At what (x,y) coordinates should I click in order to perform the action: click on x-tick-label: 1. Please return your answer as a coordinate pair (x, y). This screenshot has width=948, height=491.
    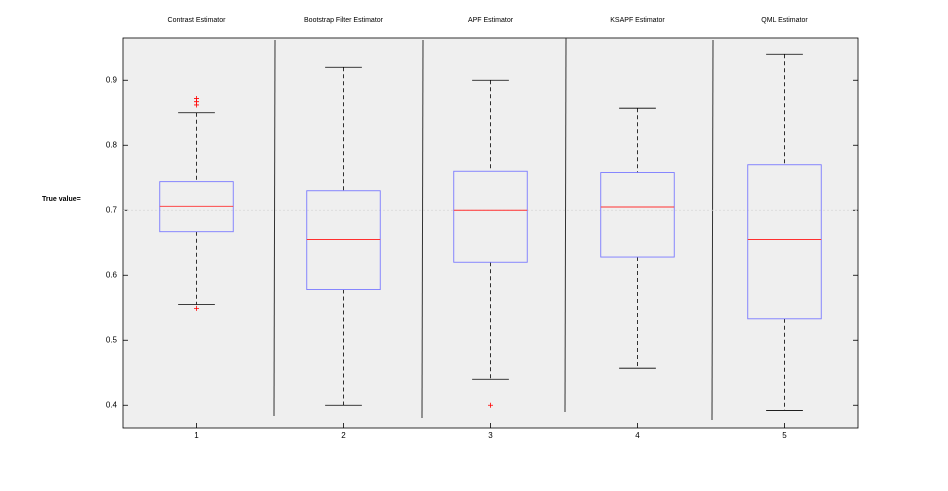
    Looking at the image, I should click on (196, 435).